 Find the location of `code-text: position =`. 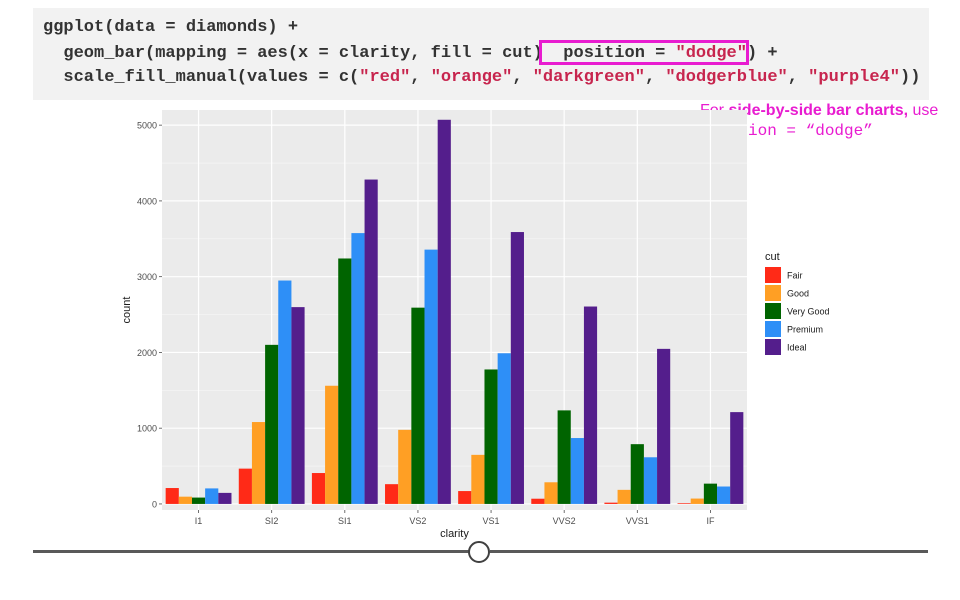

code-text: position = is located at coordinates (614, 53).